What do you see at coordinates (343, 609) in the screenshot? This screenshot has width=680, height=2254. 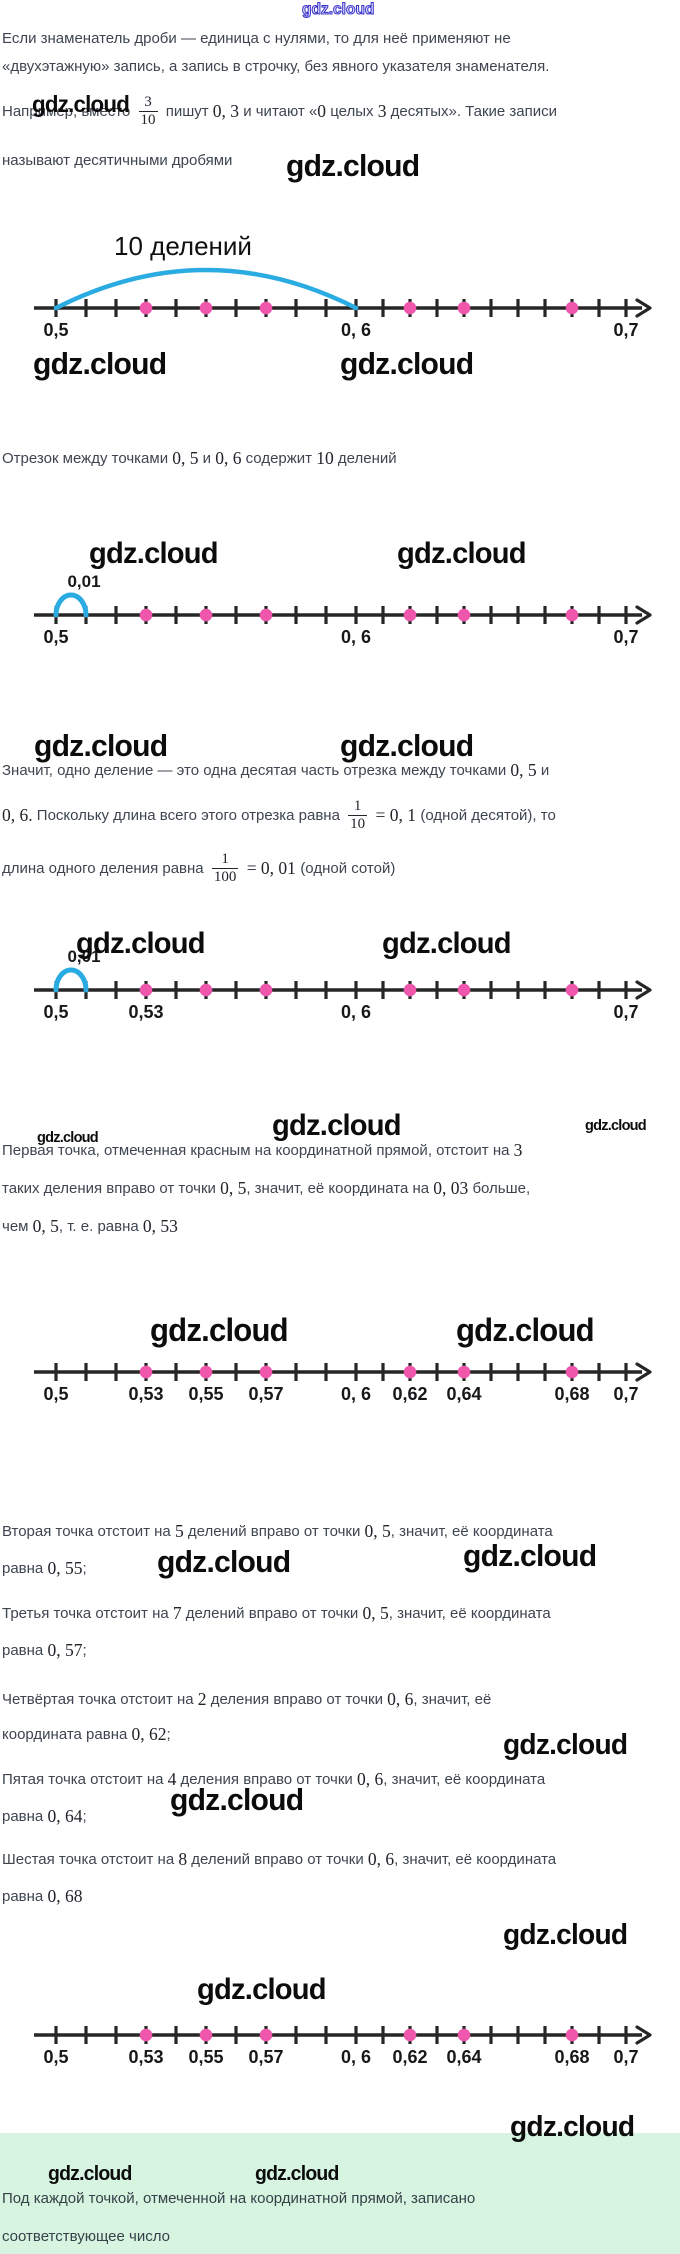 I see `number-line-svg: 0,01 0,5 0, 6 0,7` at bounding box center [343, 609].